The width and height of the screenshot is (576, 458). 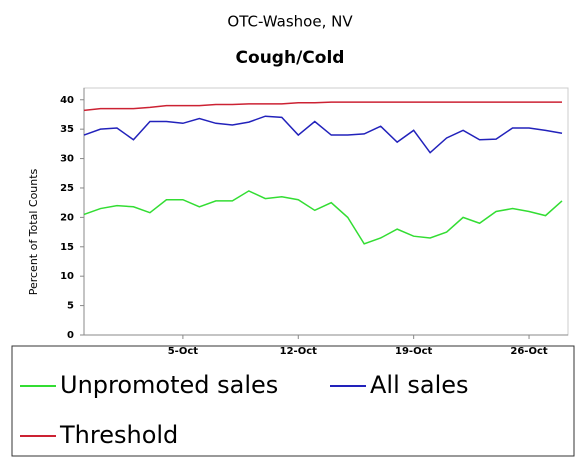 I want to click on chart-title: OTC-Washoe, NV, so click(x=290, y=22).